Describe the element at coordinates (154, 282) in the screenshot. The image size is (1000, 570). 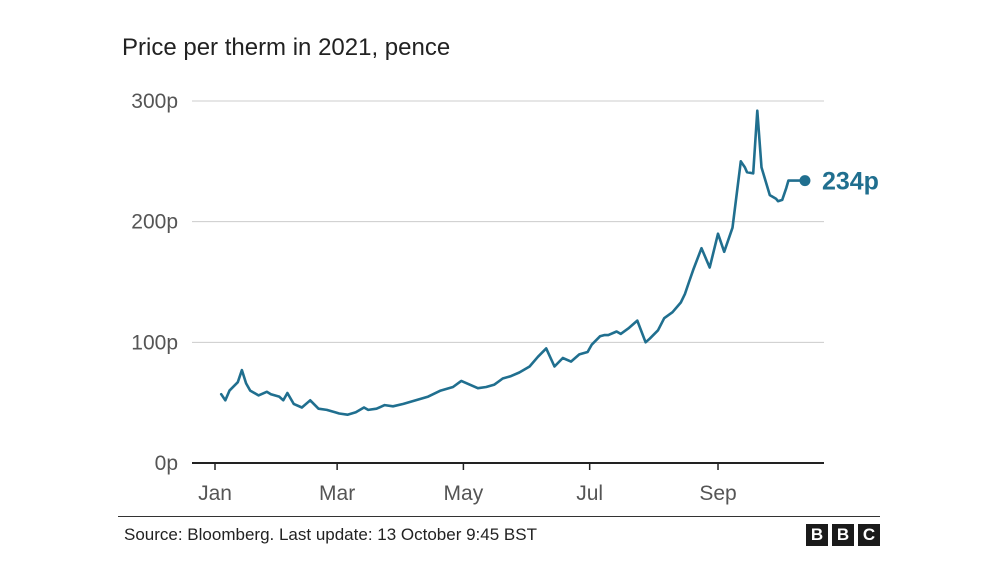
I see `y-tick-labels: 0p 100p 200p 300p` at that location.